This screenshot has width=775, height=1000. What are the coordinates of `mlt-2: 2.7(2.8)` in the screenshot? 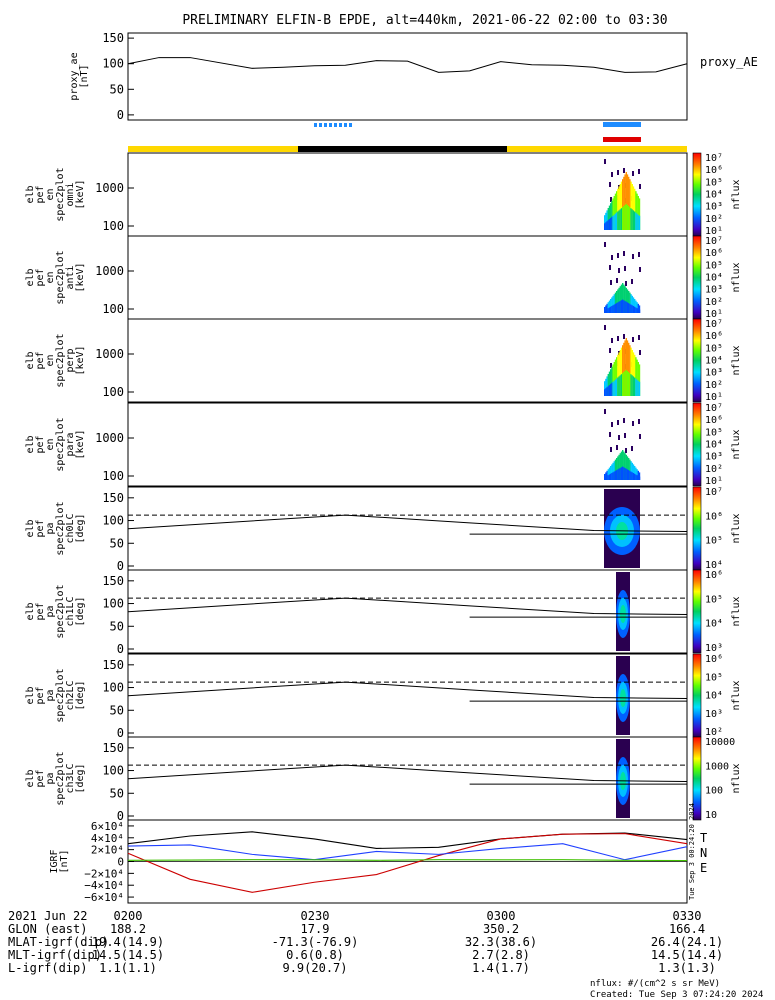 It's located at (501, 955).